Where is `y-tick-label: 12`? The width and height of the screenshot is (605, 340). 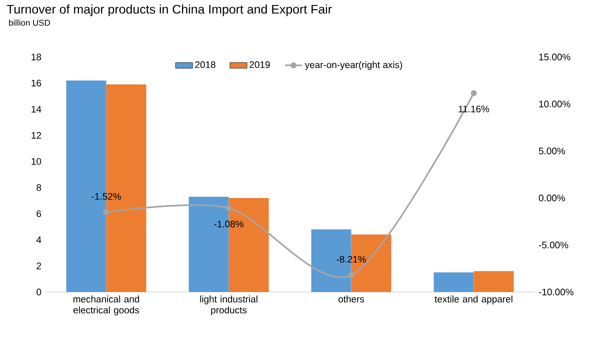 y-tick-label: 12 is located at coordinates (37, 135).